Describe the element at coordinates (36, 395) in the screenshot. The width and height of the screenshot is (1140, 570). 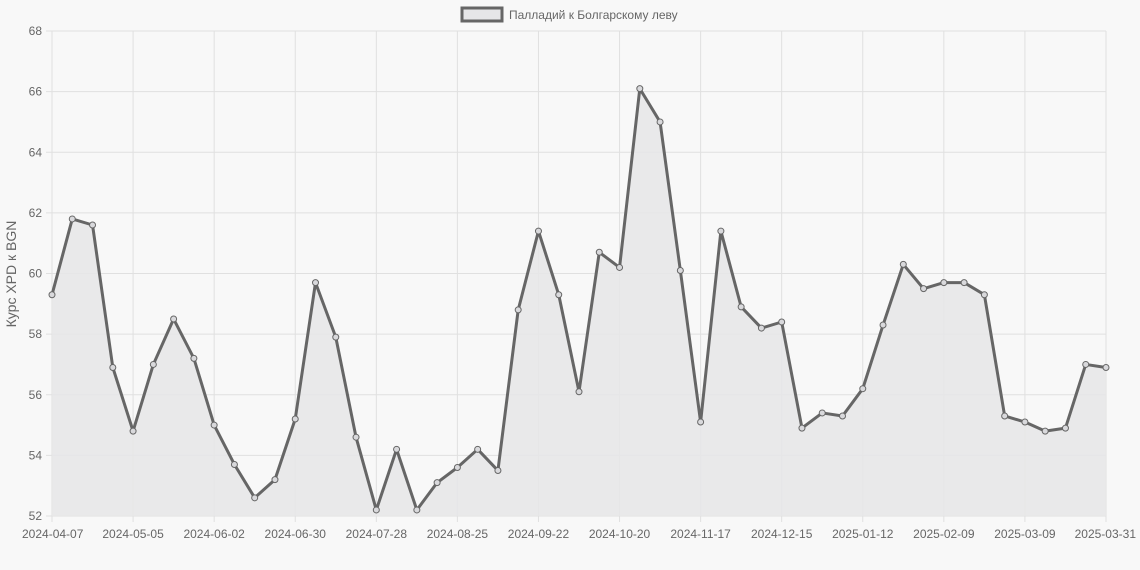
I see `y-tick-label: 56` at that location.